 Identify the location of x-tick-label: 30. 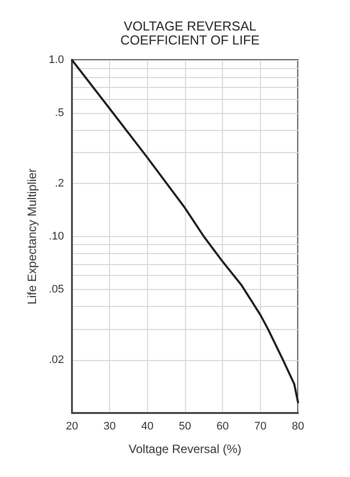
(110, 426).